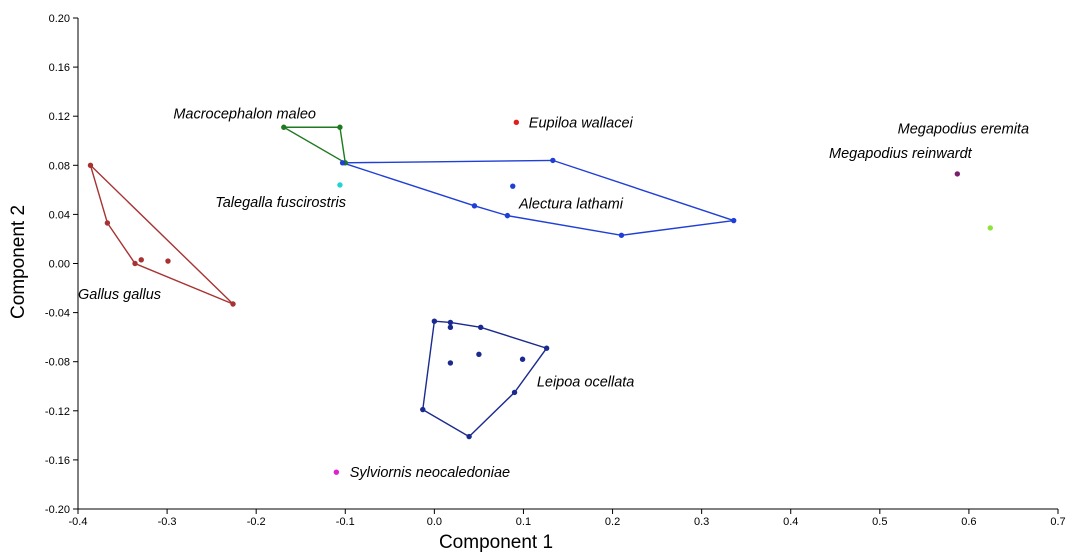  I want to click on species-label: Megapodius eremita, so click(963, 129).